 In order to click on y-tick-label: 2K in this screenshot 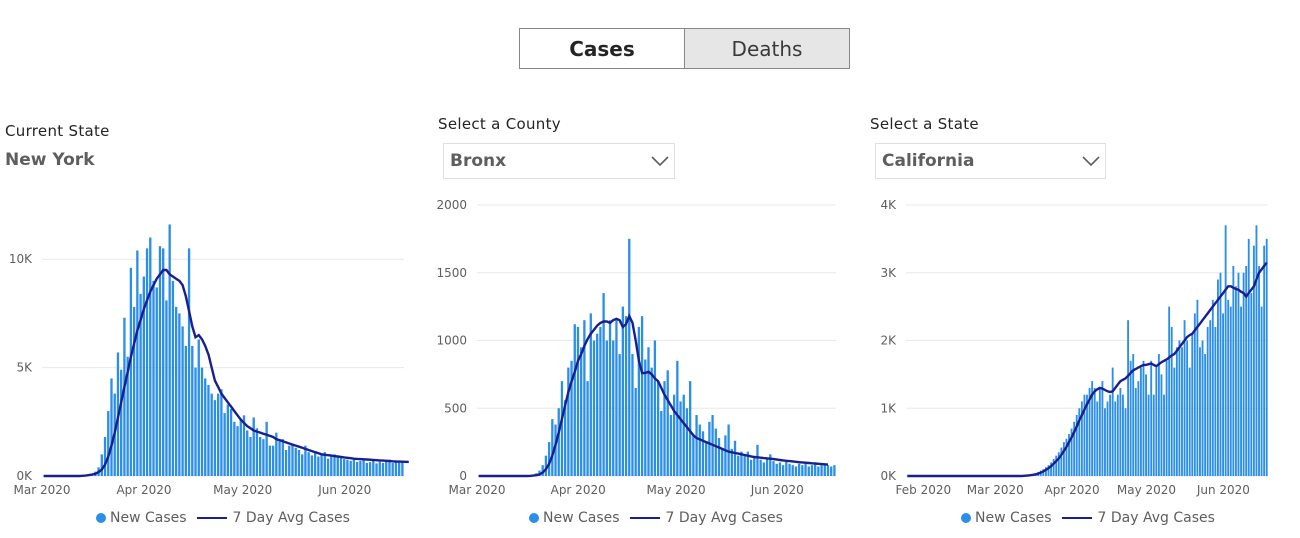, I will do `click(888, 341)`.